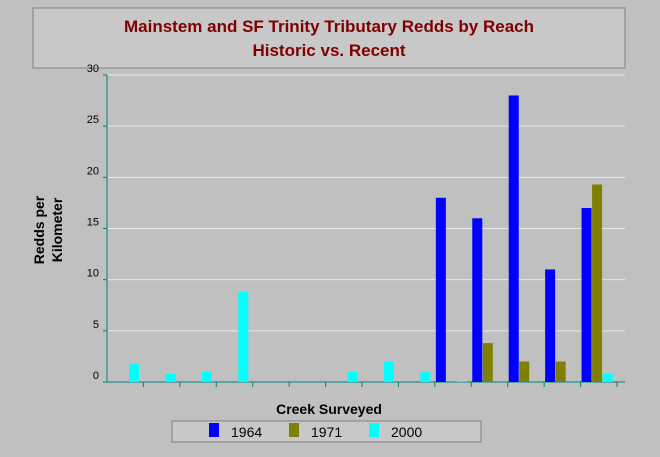  Describe the element at coordinates (39, 229) in the screenshot. I see `y-axis-label: Redds per` at that location.